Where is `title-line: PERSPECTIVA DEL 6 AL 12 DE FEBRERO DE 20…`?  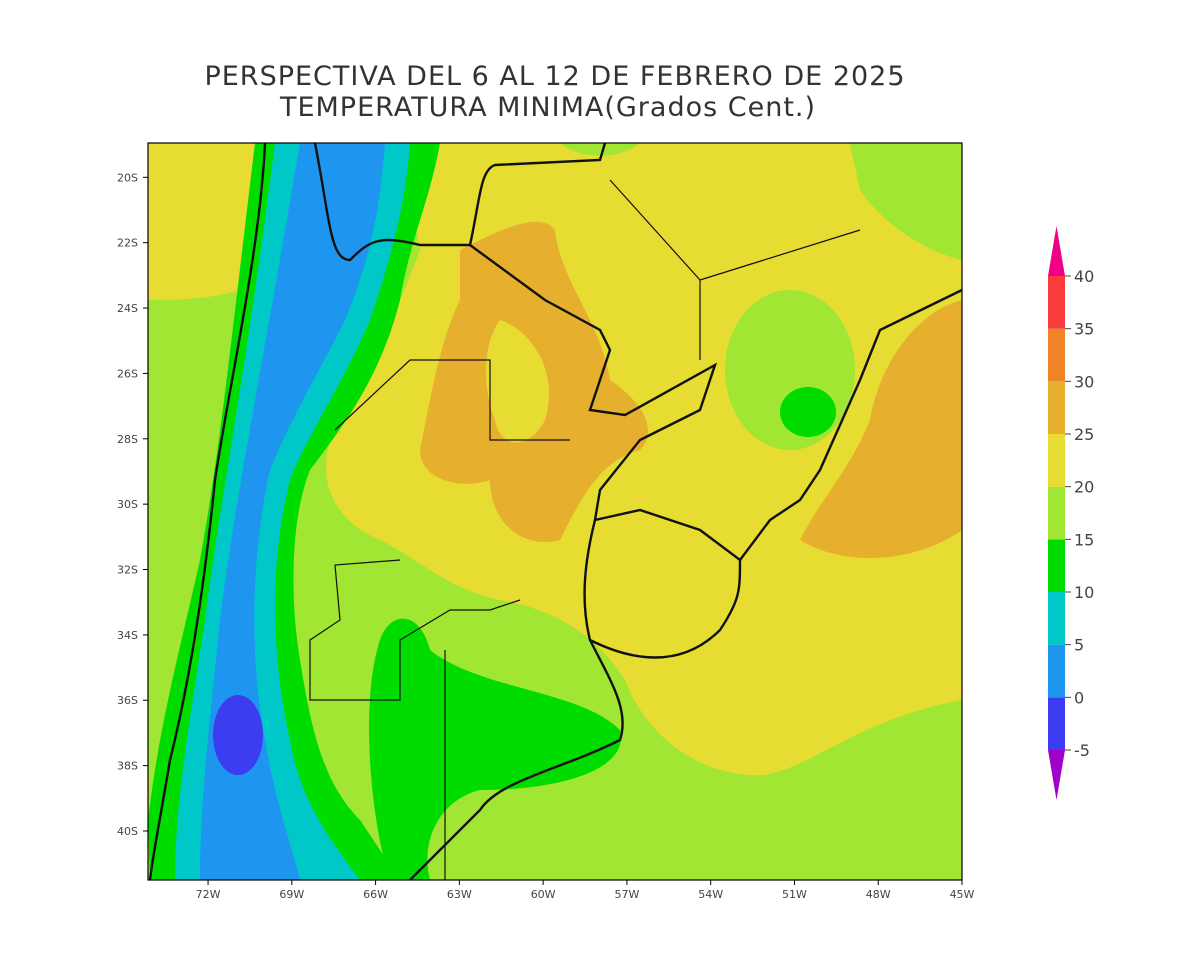 title-line: PERSPECTIVA DEL 6 AL 12 DE FEBRERO DE 20… is located at coordinates (554, 76).